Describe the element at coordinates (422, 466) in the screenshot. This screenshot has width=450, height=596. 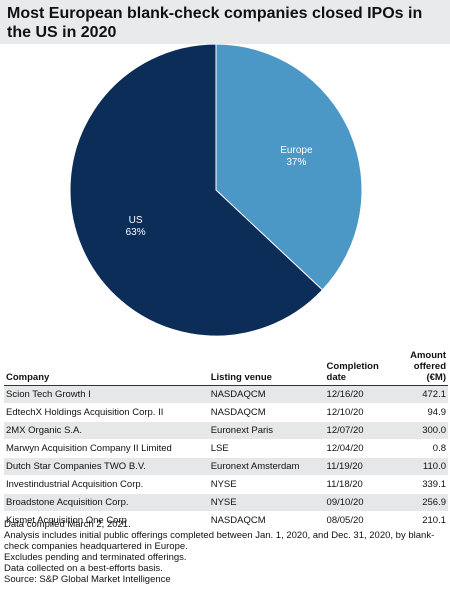
I see `cell-amount-offered: 110.0` at that location.